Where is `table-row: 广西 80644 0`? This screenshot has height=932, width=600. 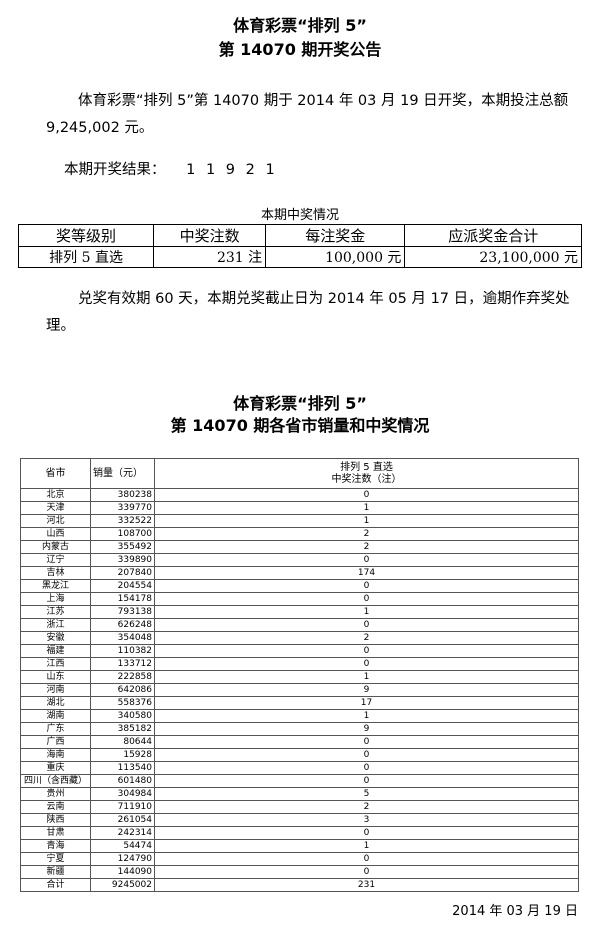
table-row: 广西 80644 0 is located at coordinates (299, 742).